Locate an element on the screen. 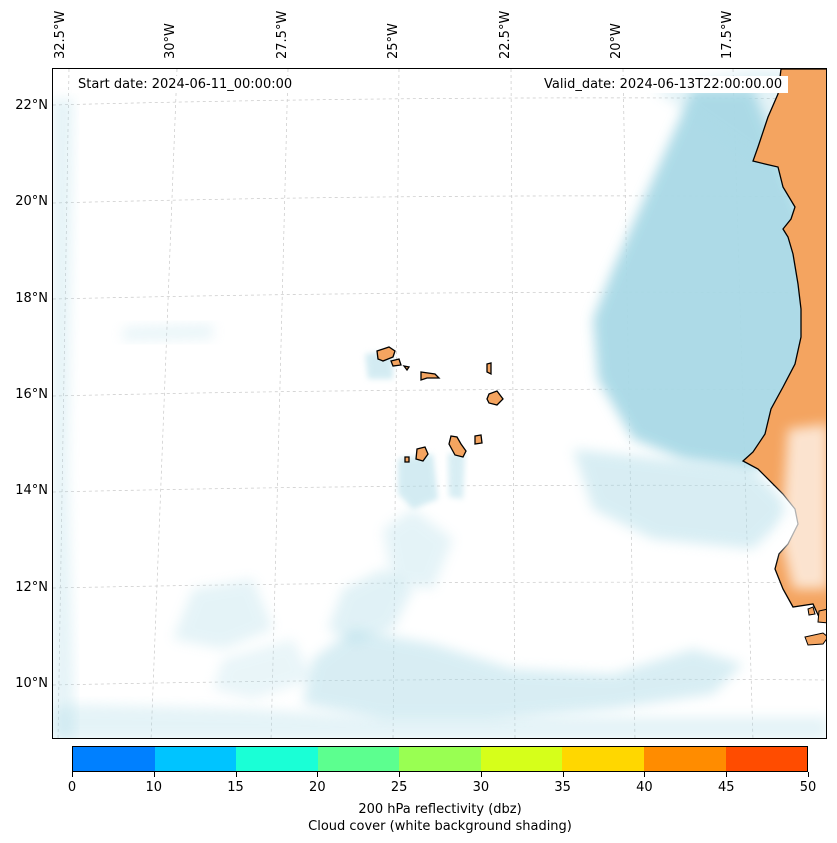 This screenshot has width=837, height=843. lon-label-20w: 20°W is located at coordinates (616, 41).